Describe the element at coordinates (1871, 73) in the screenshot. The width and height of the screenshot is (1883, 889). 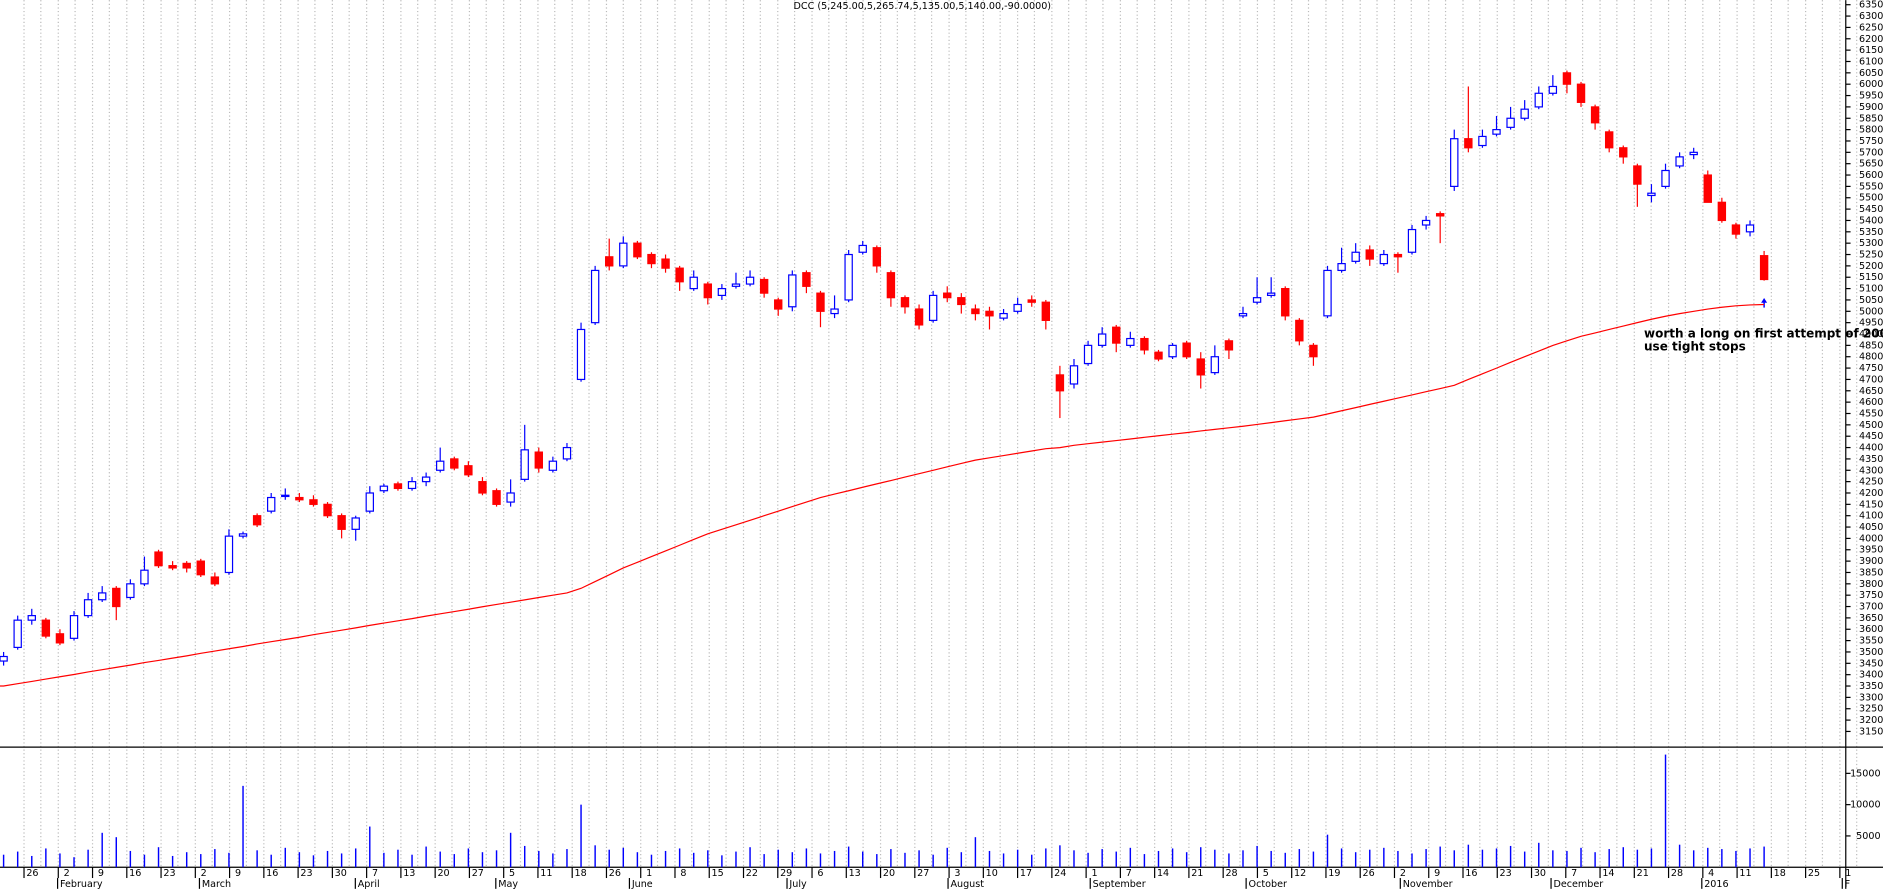
I see `y-tick-label: 6050` at that location.